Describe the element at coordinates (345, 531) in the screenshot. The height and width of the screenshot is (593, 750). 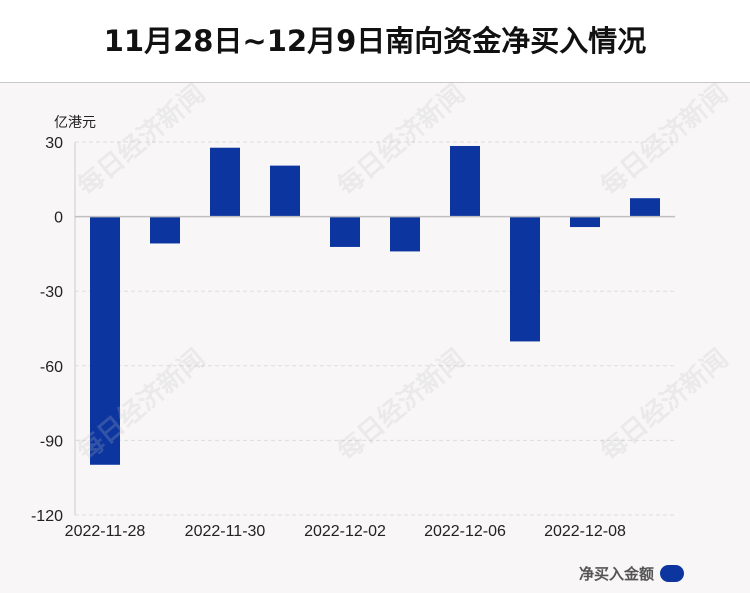
I see `x-tick-label: 2022-12-02` at that location.